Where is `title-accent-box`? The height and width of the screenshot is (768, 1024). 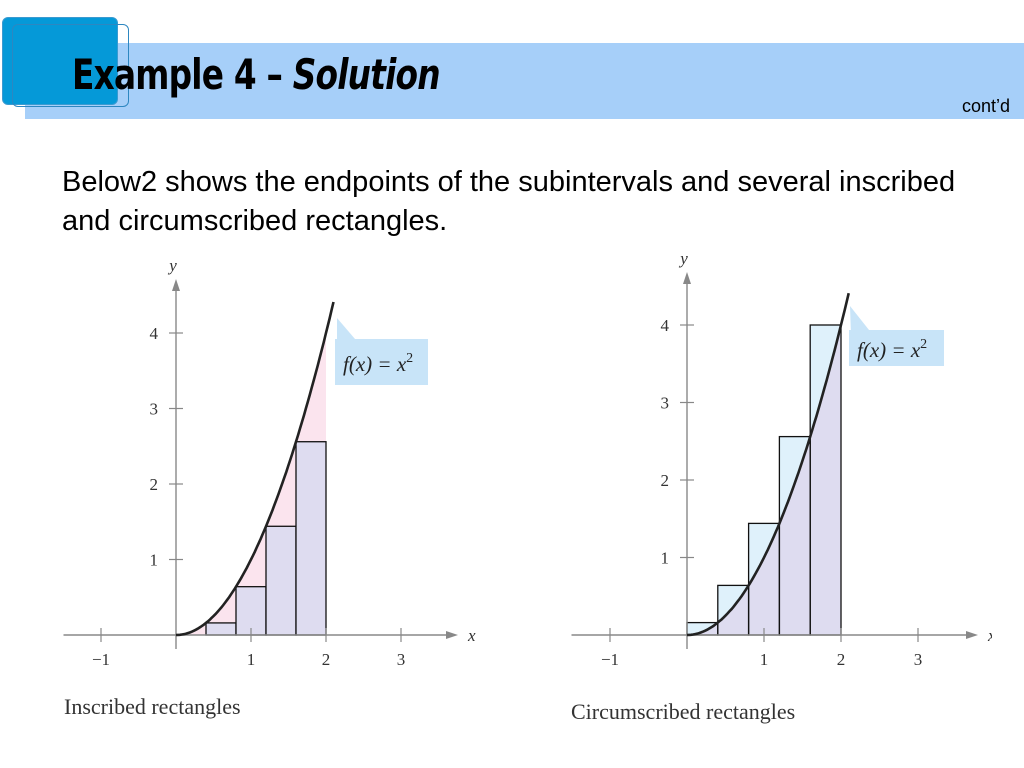
title-accent-box is located at coordinates (60, 61).